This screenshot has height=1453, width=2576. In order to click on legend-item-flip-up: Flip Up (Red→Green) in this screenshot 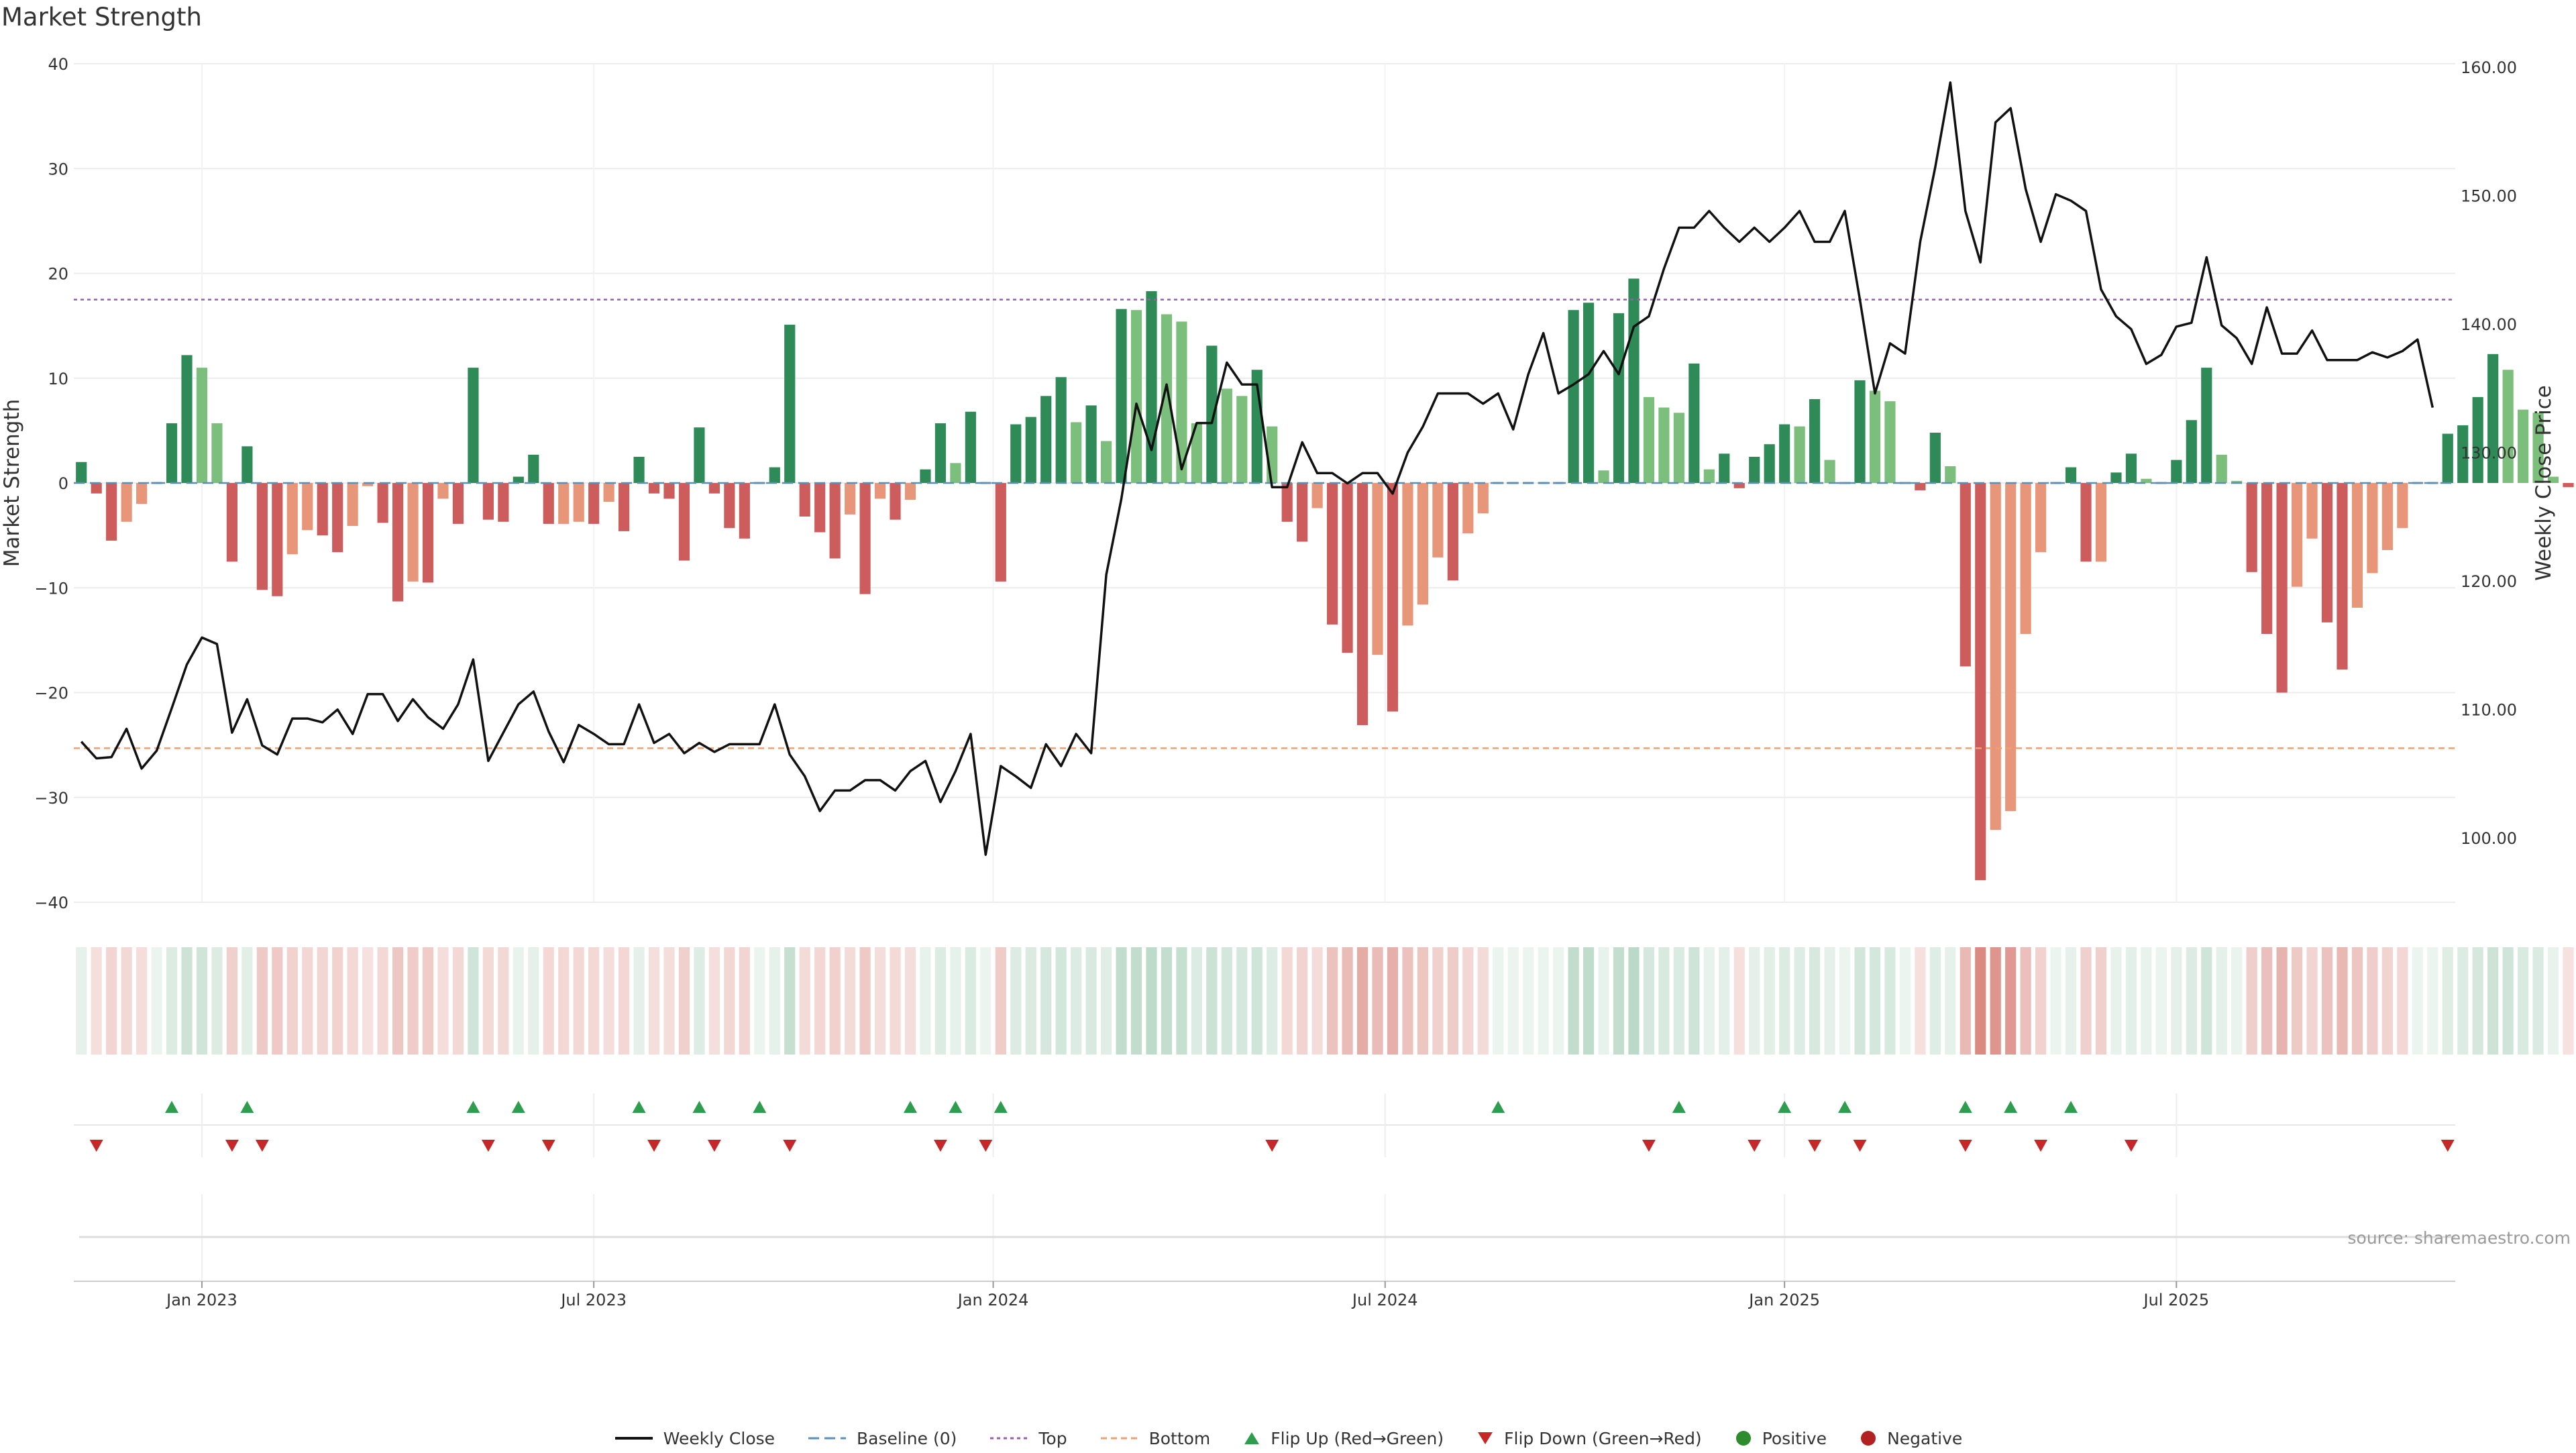, I will do `click(1343, 1438)`.